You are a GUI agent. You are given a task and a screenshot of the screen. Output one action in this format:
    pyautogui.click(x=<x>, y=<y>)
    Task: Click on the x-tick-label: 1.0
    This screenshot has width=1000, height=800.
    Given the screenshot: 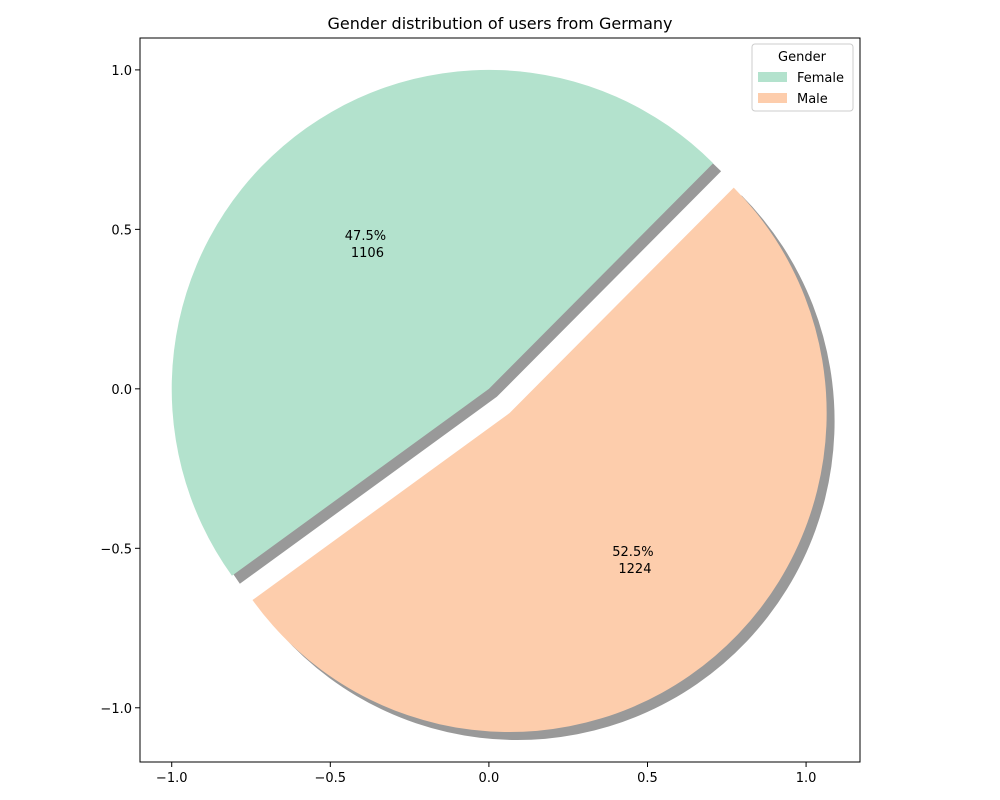 What is the action you would take?
    pyautogui.click(x=806, y=778)
    